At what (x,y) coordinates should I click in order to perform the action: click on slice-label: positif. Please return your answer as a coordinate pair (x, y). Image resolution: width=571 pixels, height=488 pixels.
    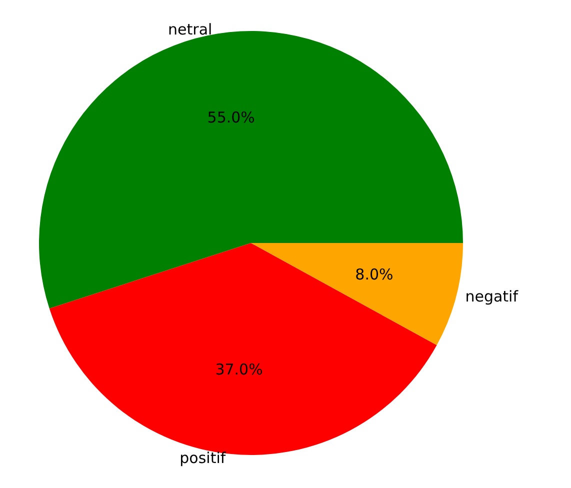
    Looking at the image, I should click on (203, 458).